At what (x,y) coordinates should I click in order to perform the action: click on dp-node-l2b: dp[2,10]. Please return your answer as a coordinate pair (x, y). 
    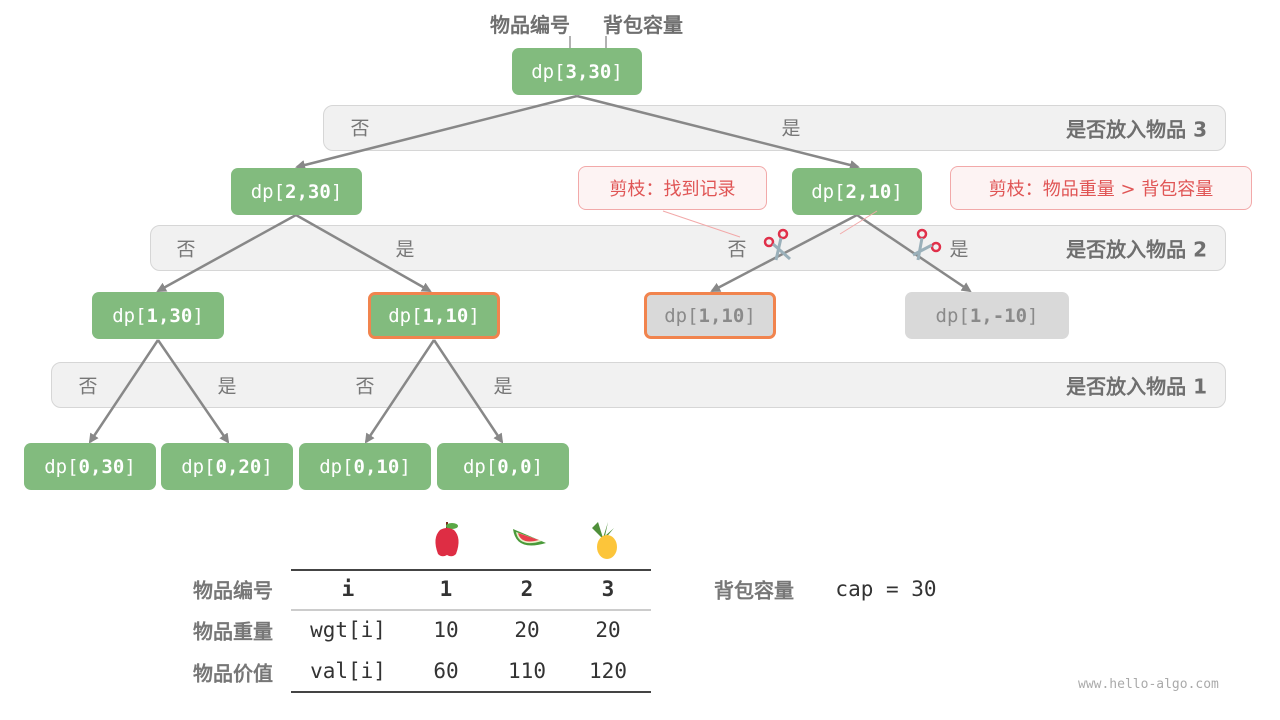
    Looking at the image, I should click on (857, 191).